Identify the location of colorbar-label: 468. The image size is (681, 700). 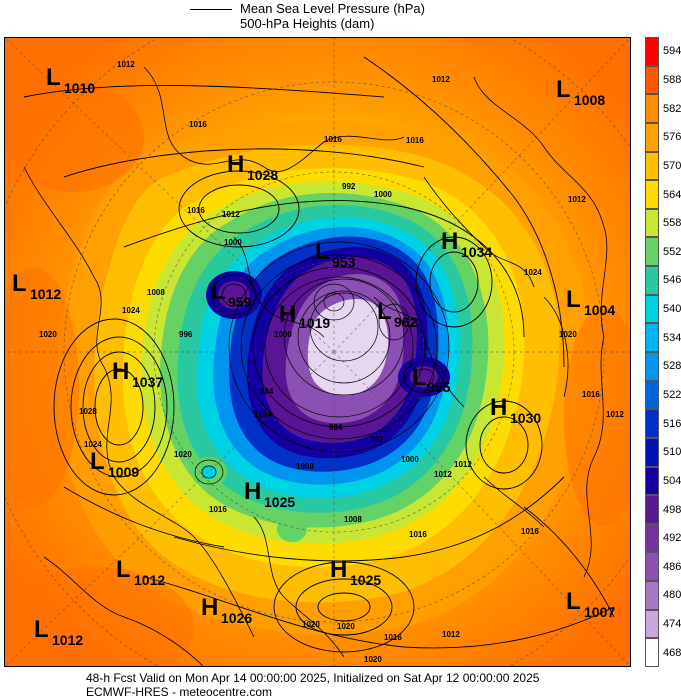
(672, 652).